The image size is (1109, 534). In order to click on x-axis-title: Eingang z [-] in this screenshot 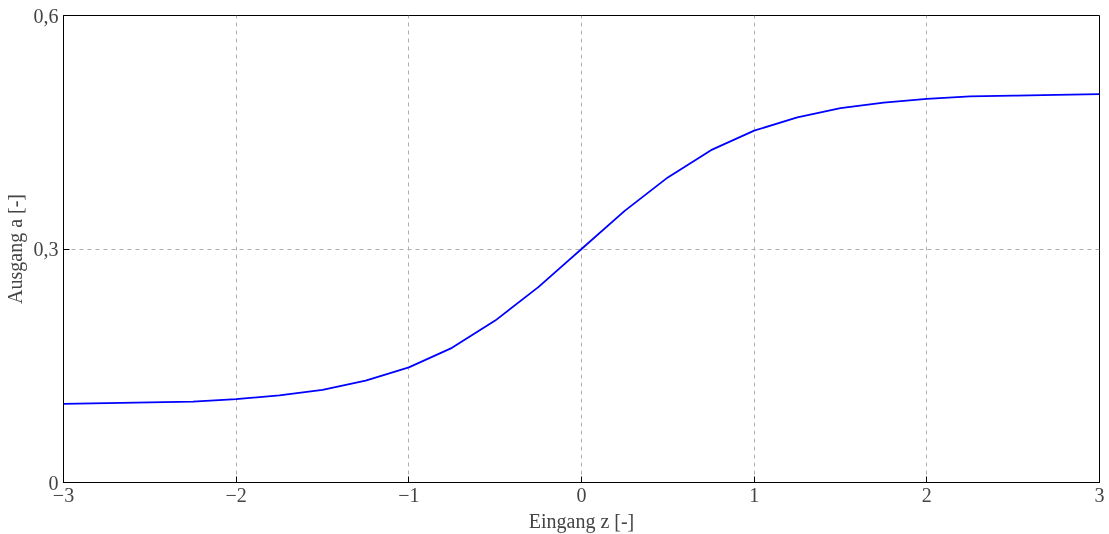, I will do `click(581, 521)`.